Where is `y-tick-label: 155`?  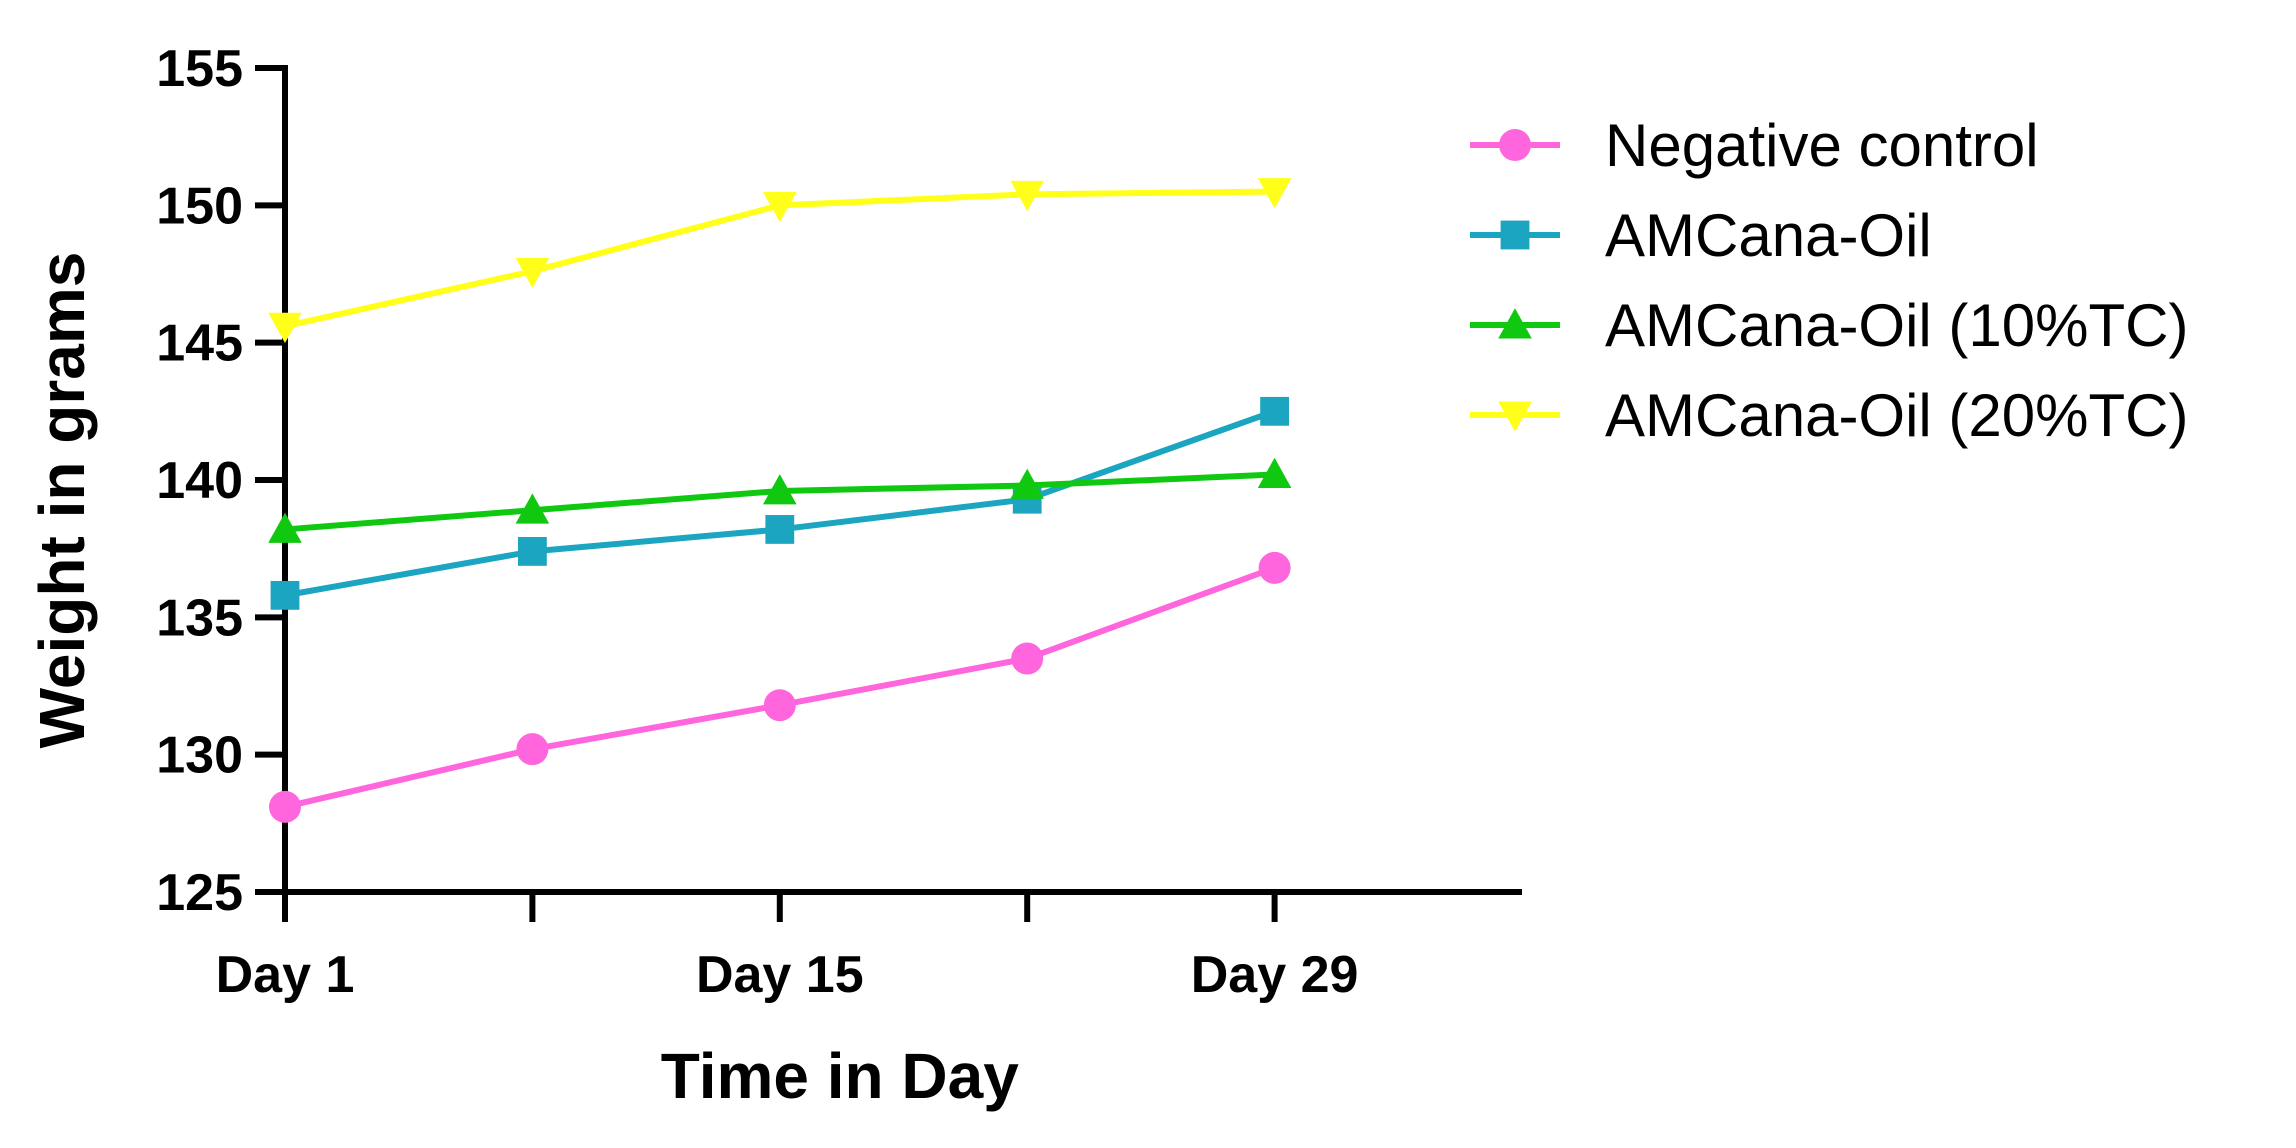 y-tick-label: 155 is located at coordinates (199, 69).